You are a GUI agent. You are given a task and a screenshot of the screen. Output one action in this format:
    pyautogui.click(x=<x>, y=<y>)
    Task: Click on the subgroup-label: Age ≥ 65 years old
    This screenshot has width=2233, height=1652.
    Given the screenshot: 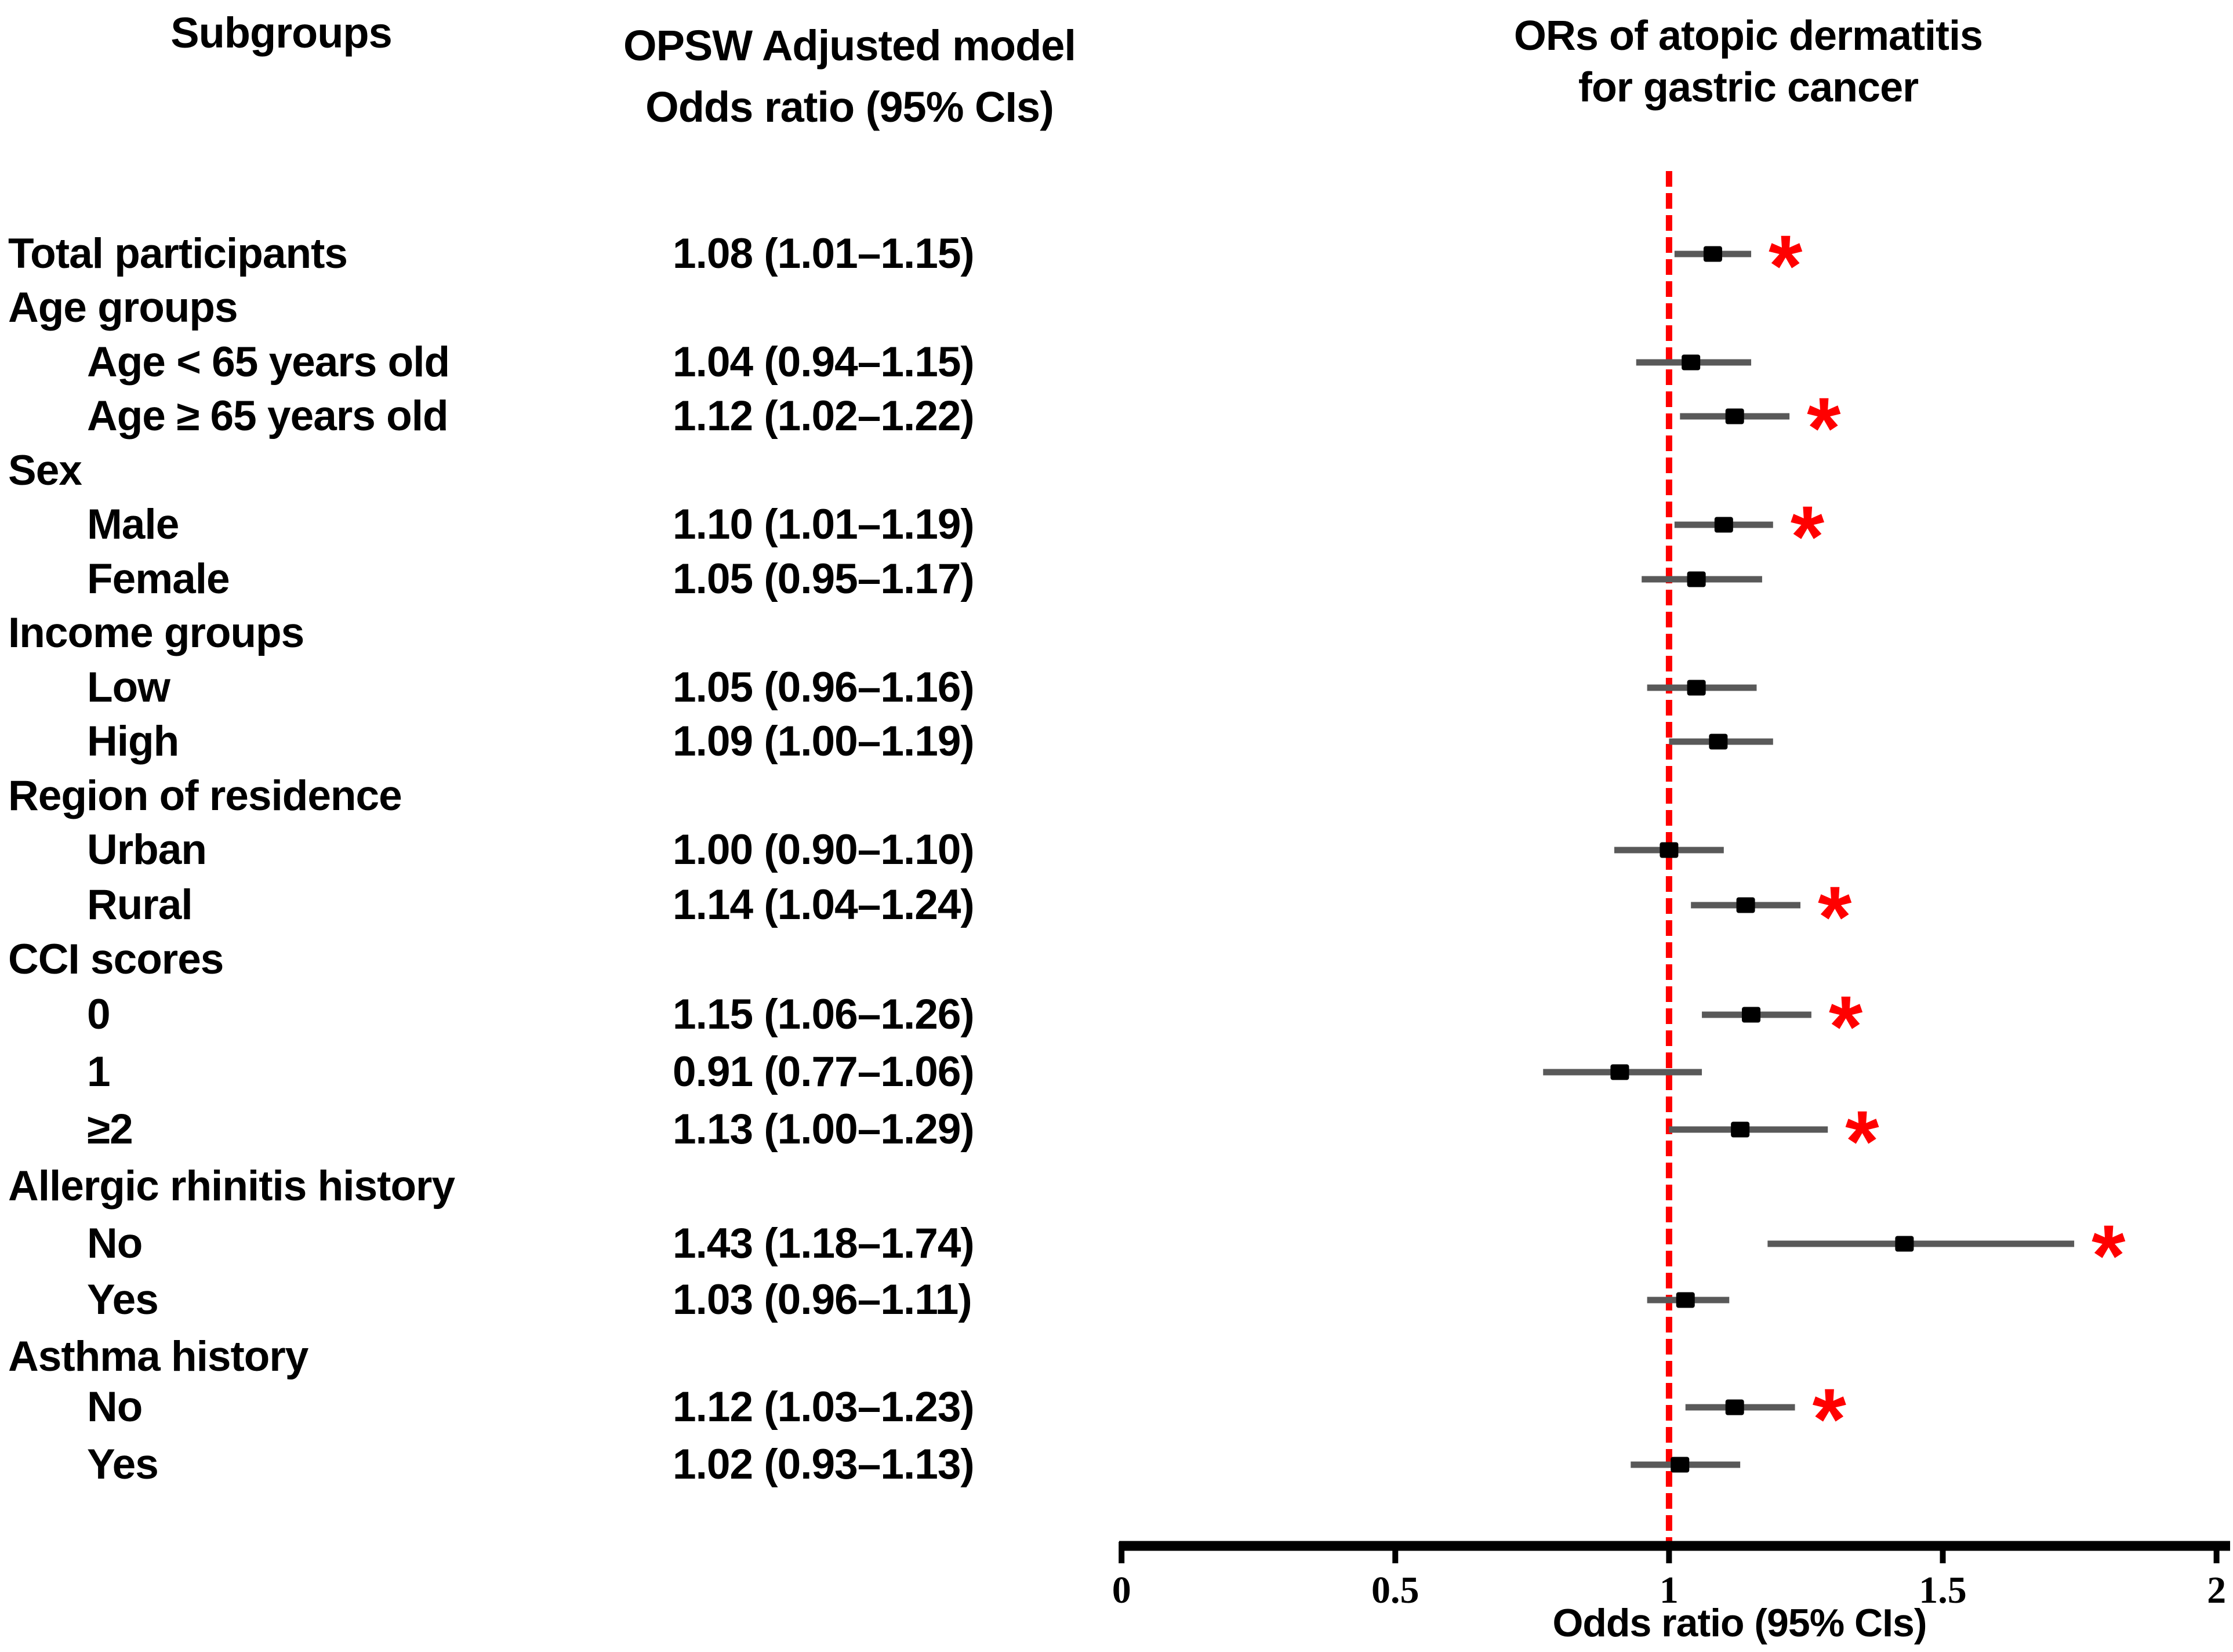 What is the action you would take?
    pyautogui.click(x=268, y=416)
    